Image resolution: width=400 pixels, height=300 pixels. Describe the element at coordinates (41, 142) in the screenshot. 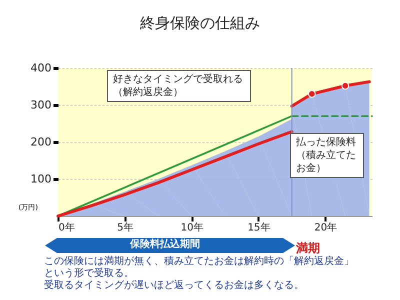

I see `y-tick-label: 200` at that location.